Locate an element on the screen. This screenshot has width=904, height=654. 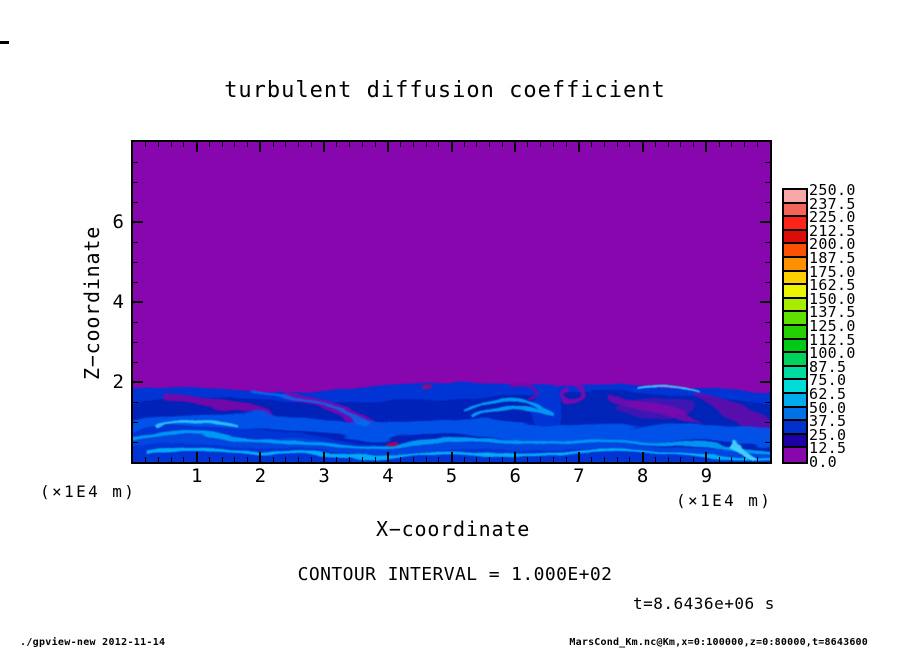
chart-title: turbulent diffusion coefficient is located at coordinates (445, 90).